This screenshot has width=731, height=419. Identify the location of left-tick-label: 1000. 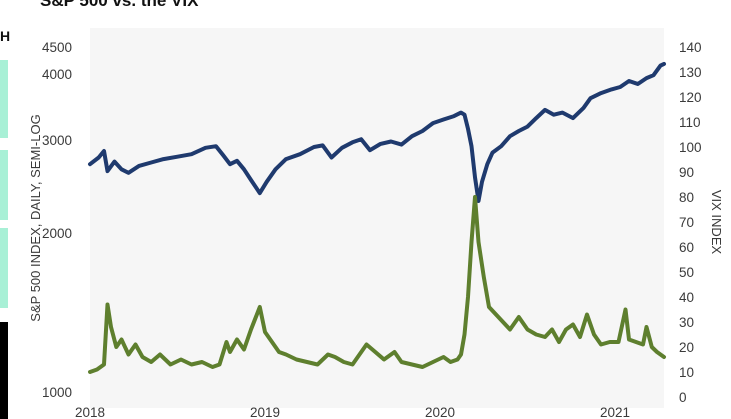
(57, 392).